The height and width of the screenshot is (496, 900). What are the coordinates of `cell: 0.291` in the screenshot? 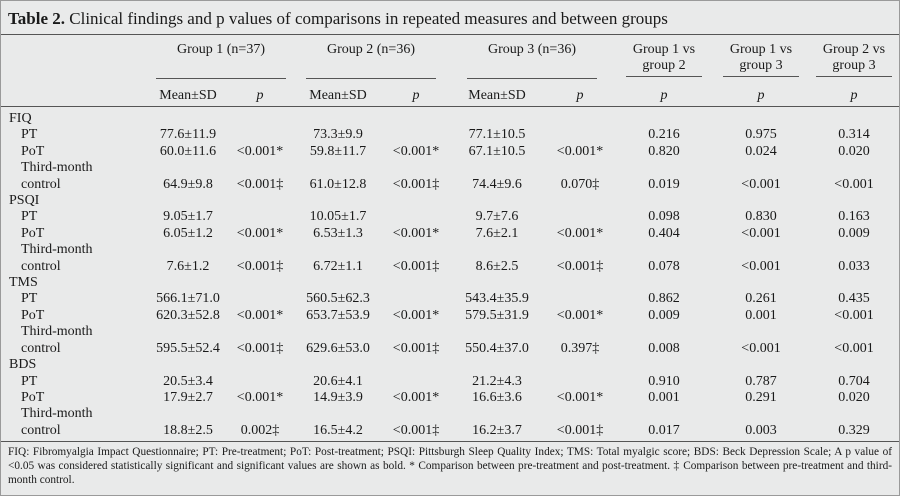 It's located at (761, 397).